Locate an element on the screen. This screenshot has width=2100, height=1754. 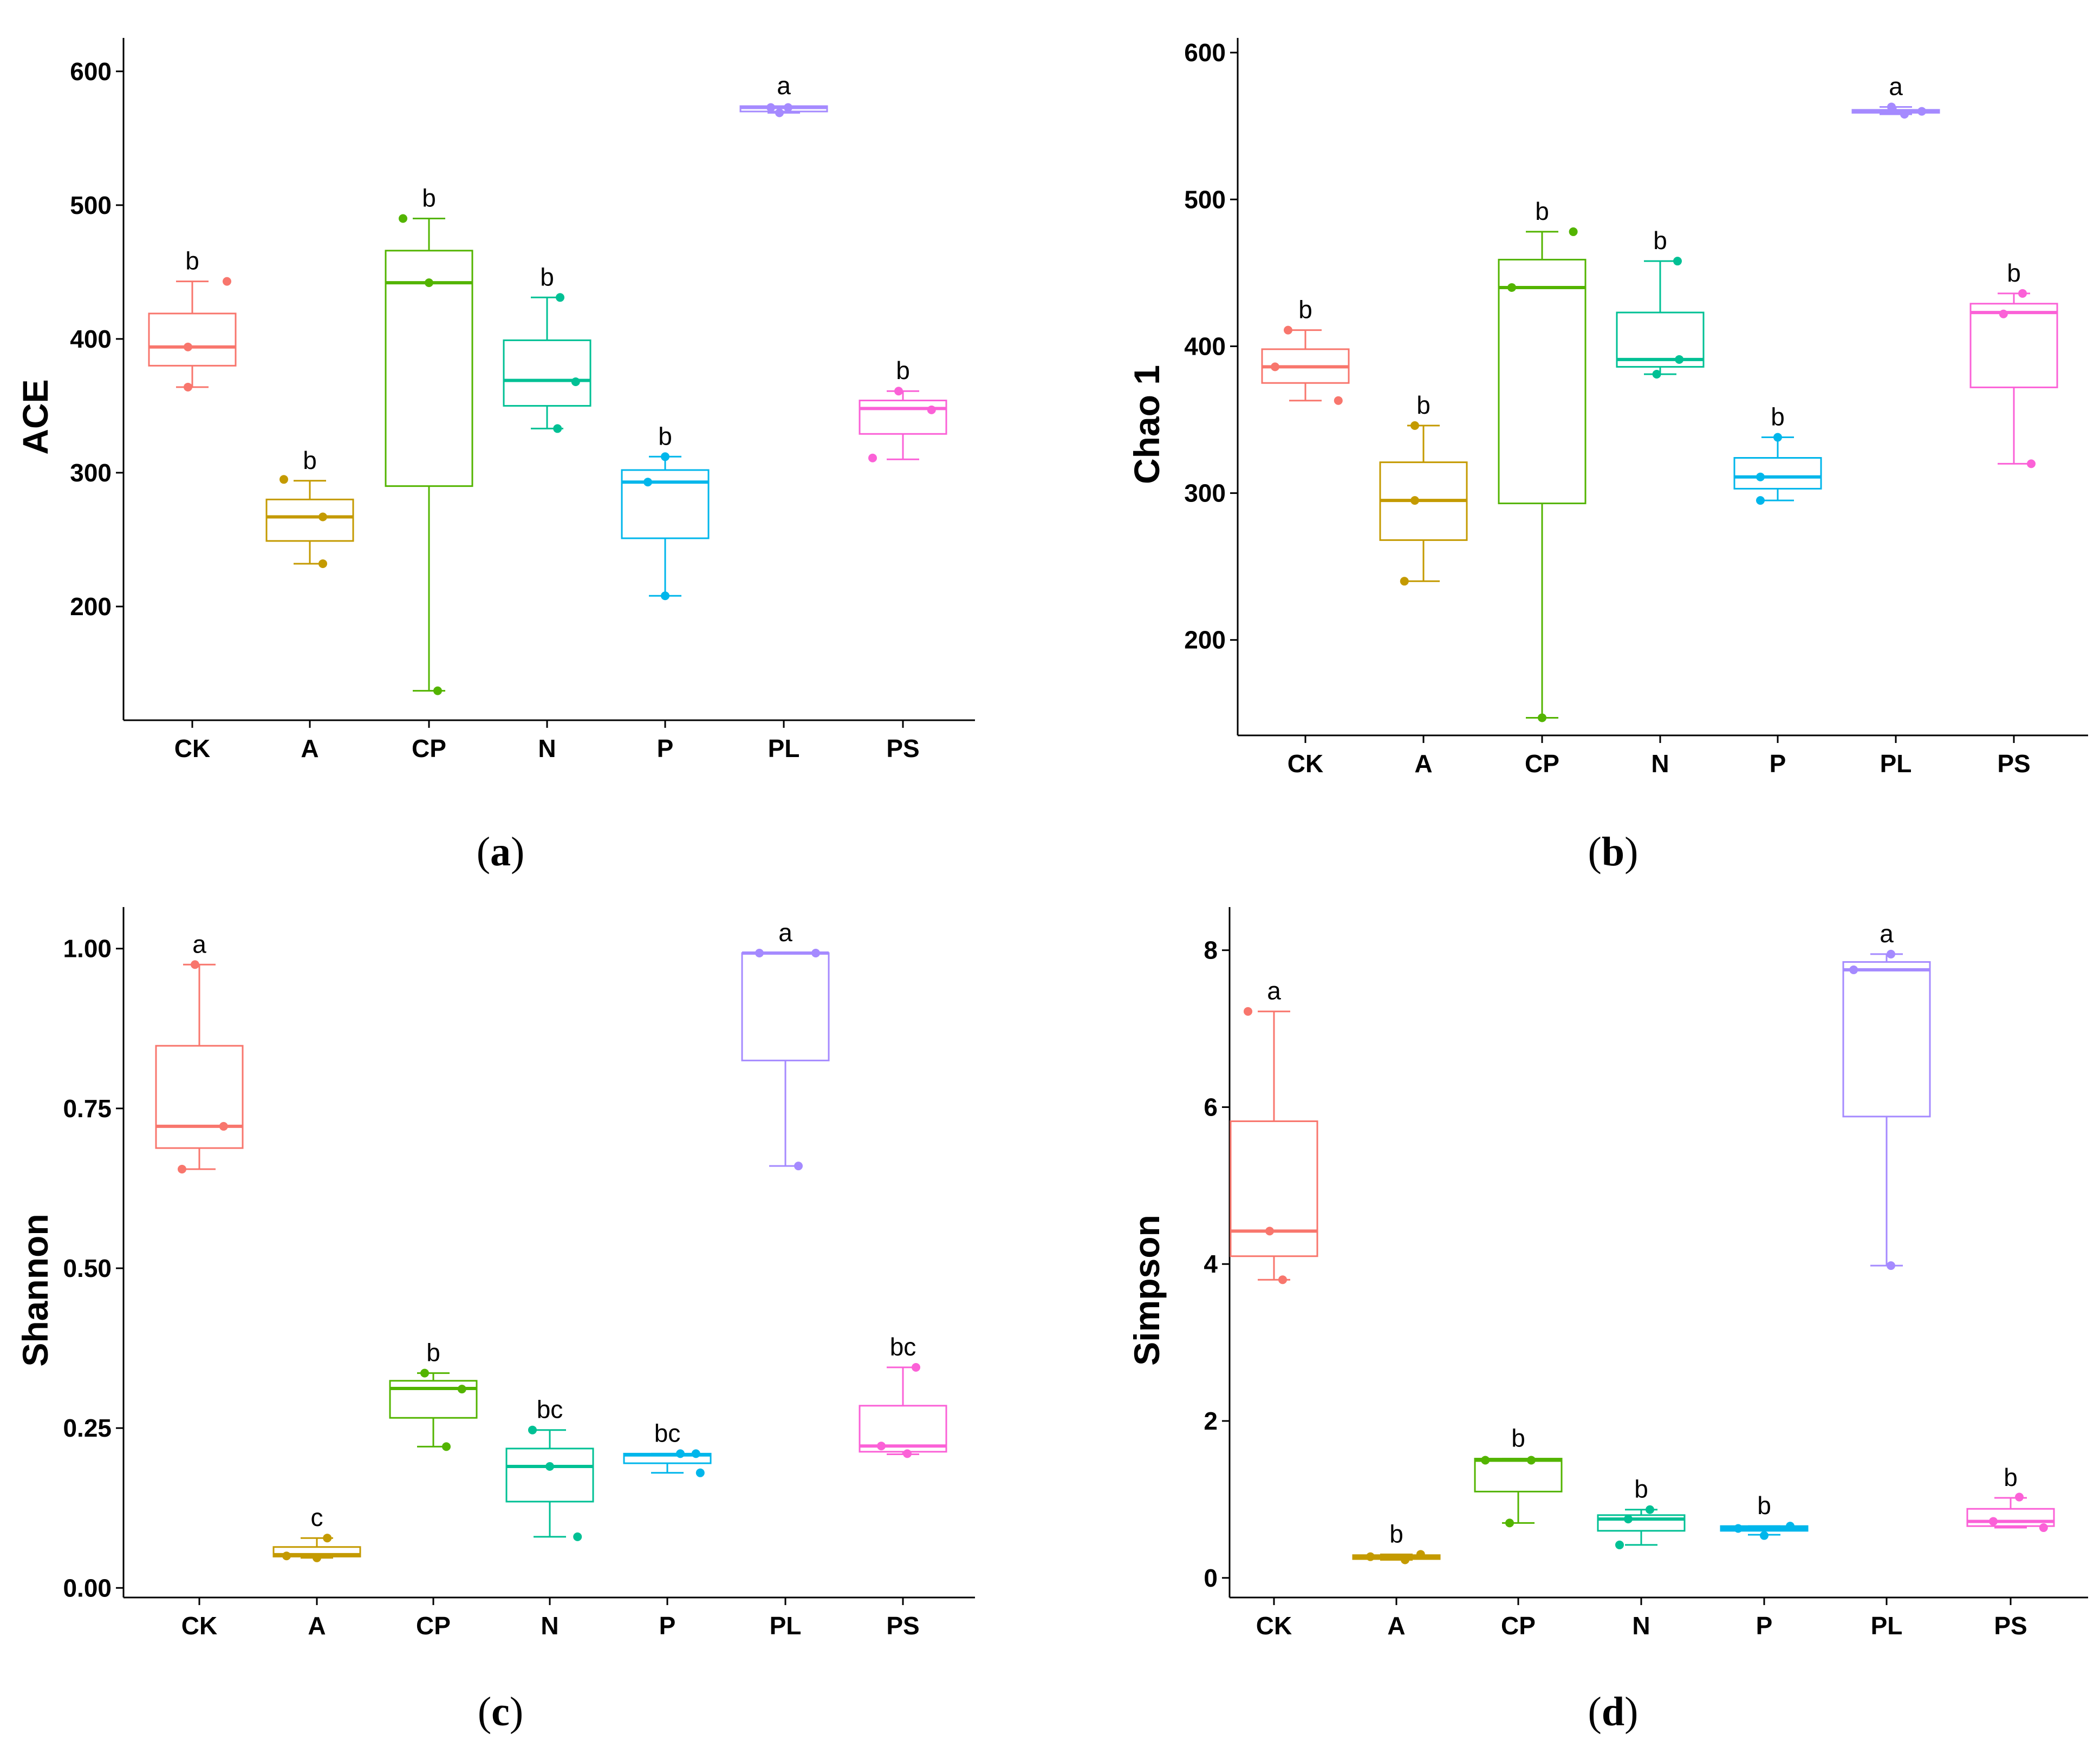
x-tick-label: PS is located at coordinates (2013, 764).